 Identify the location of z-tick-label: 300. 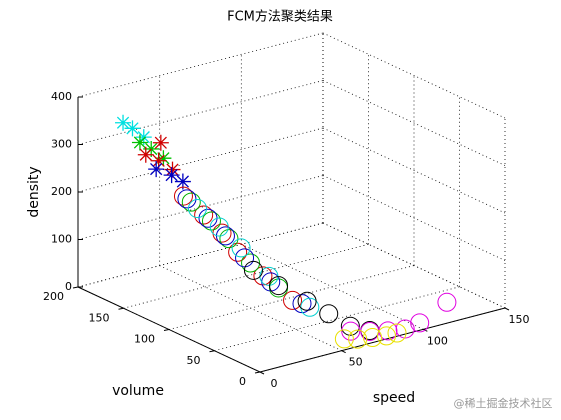
(61, 144).